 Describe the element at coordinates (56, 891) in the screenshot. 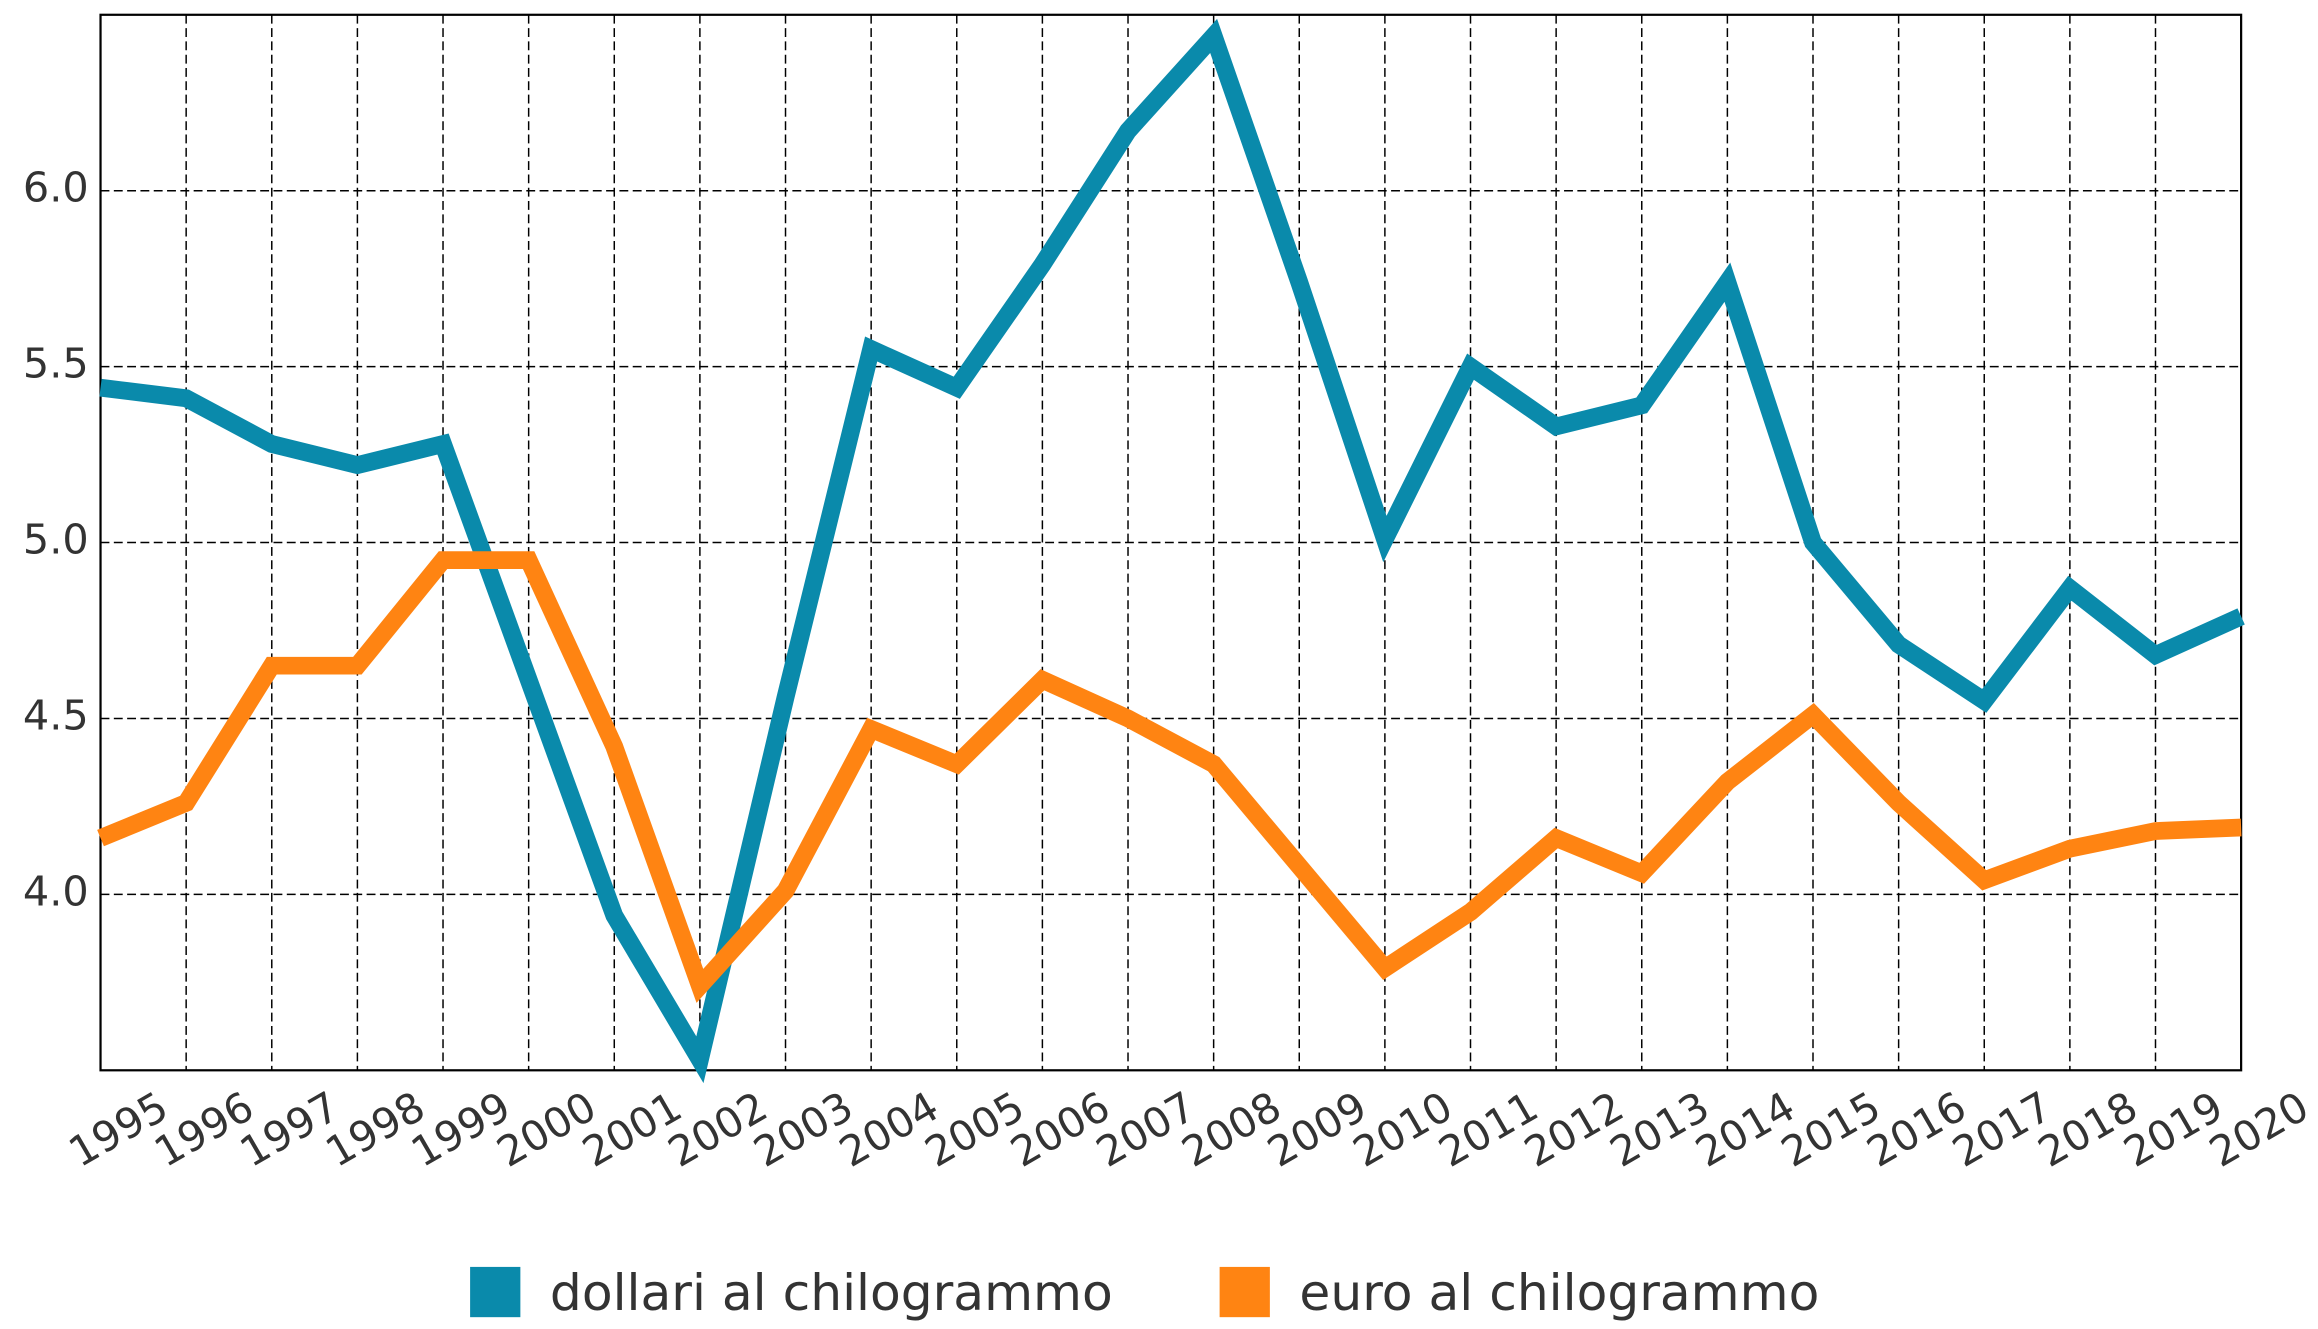

I see `y-tick-label: 4.0` at that location.